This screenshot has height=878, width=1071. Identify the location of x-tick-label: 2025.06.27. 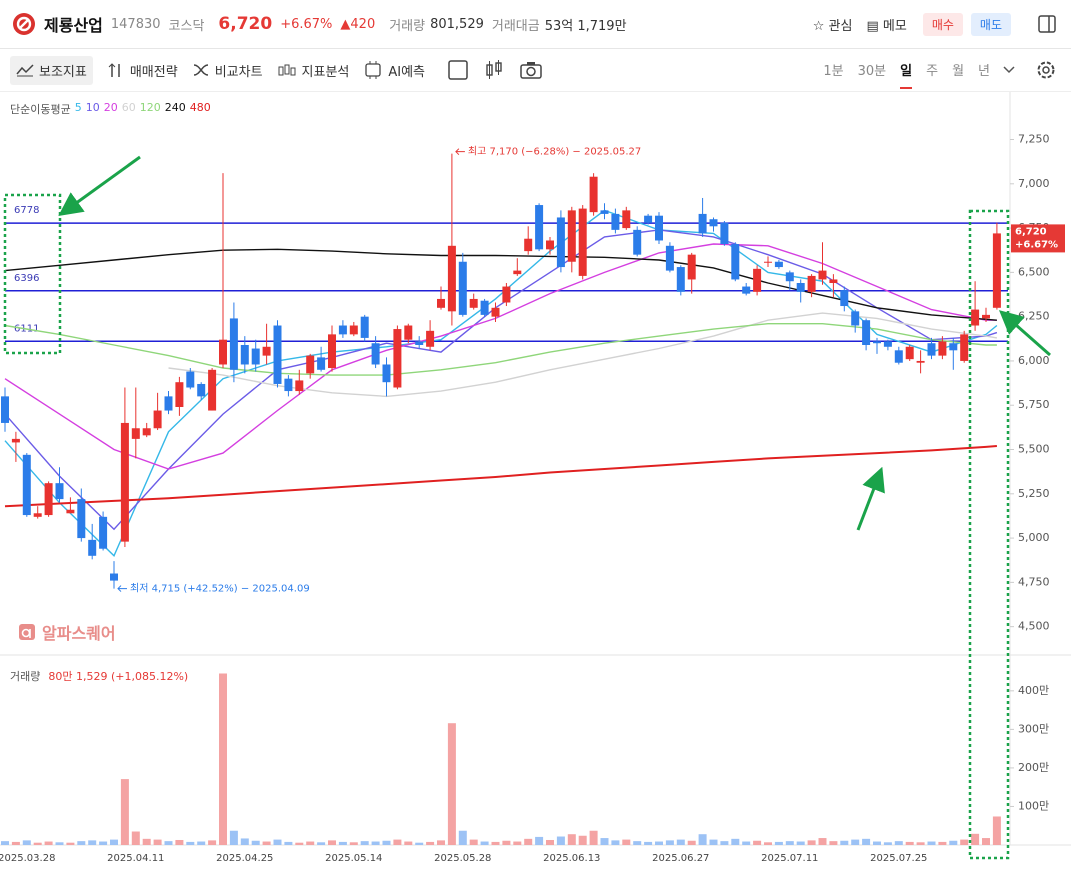
(680, 858).